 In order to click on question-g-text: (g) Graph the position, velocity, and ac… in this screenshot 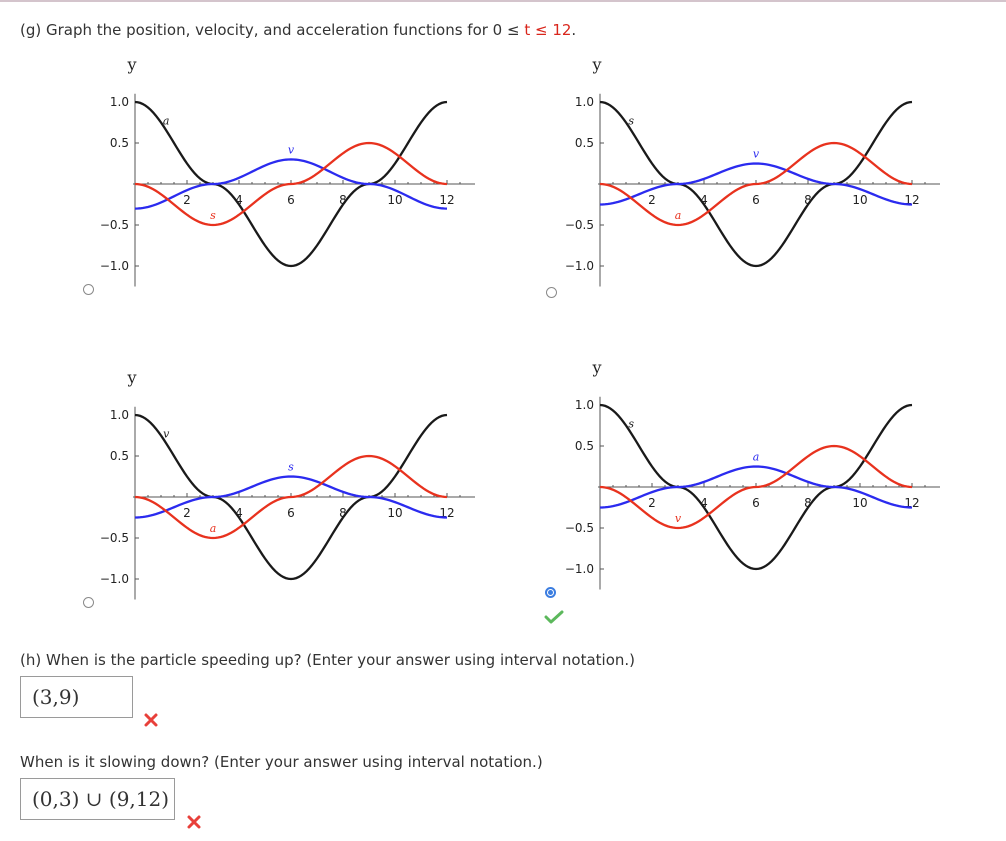, I will do `click(272, 30)`.